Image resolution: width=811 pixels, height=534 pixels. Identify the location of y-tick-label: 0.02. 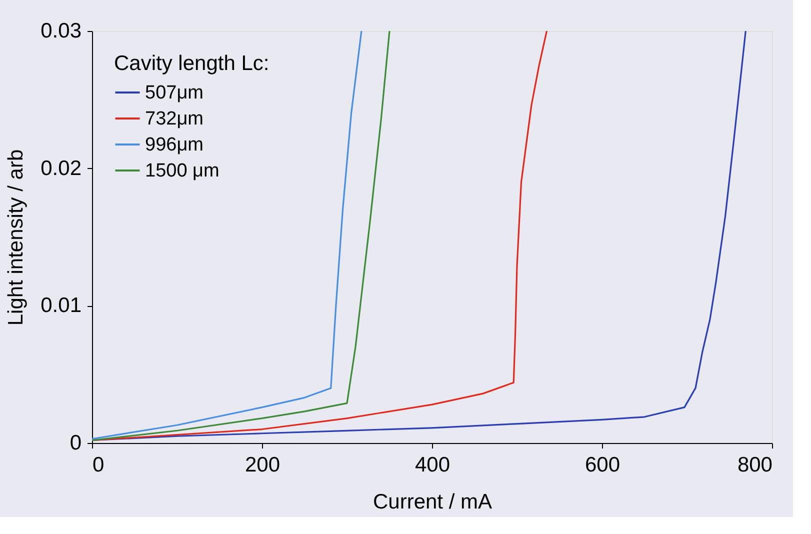
(61, 168).